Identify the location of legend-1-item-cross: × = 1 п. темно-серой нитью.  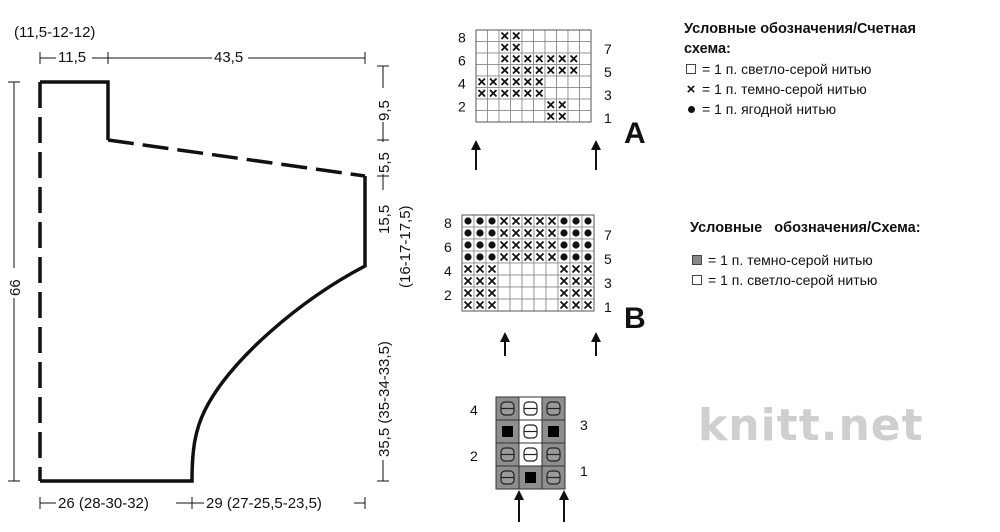
(800, 89).